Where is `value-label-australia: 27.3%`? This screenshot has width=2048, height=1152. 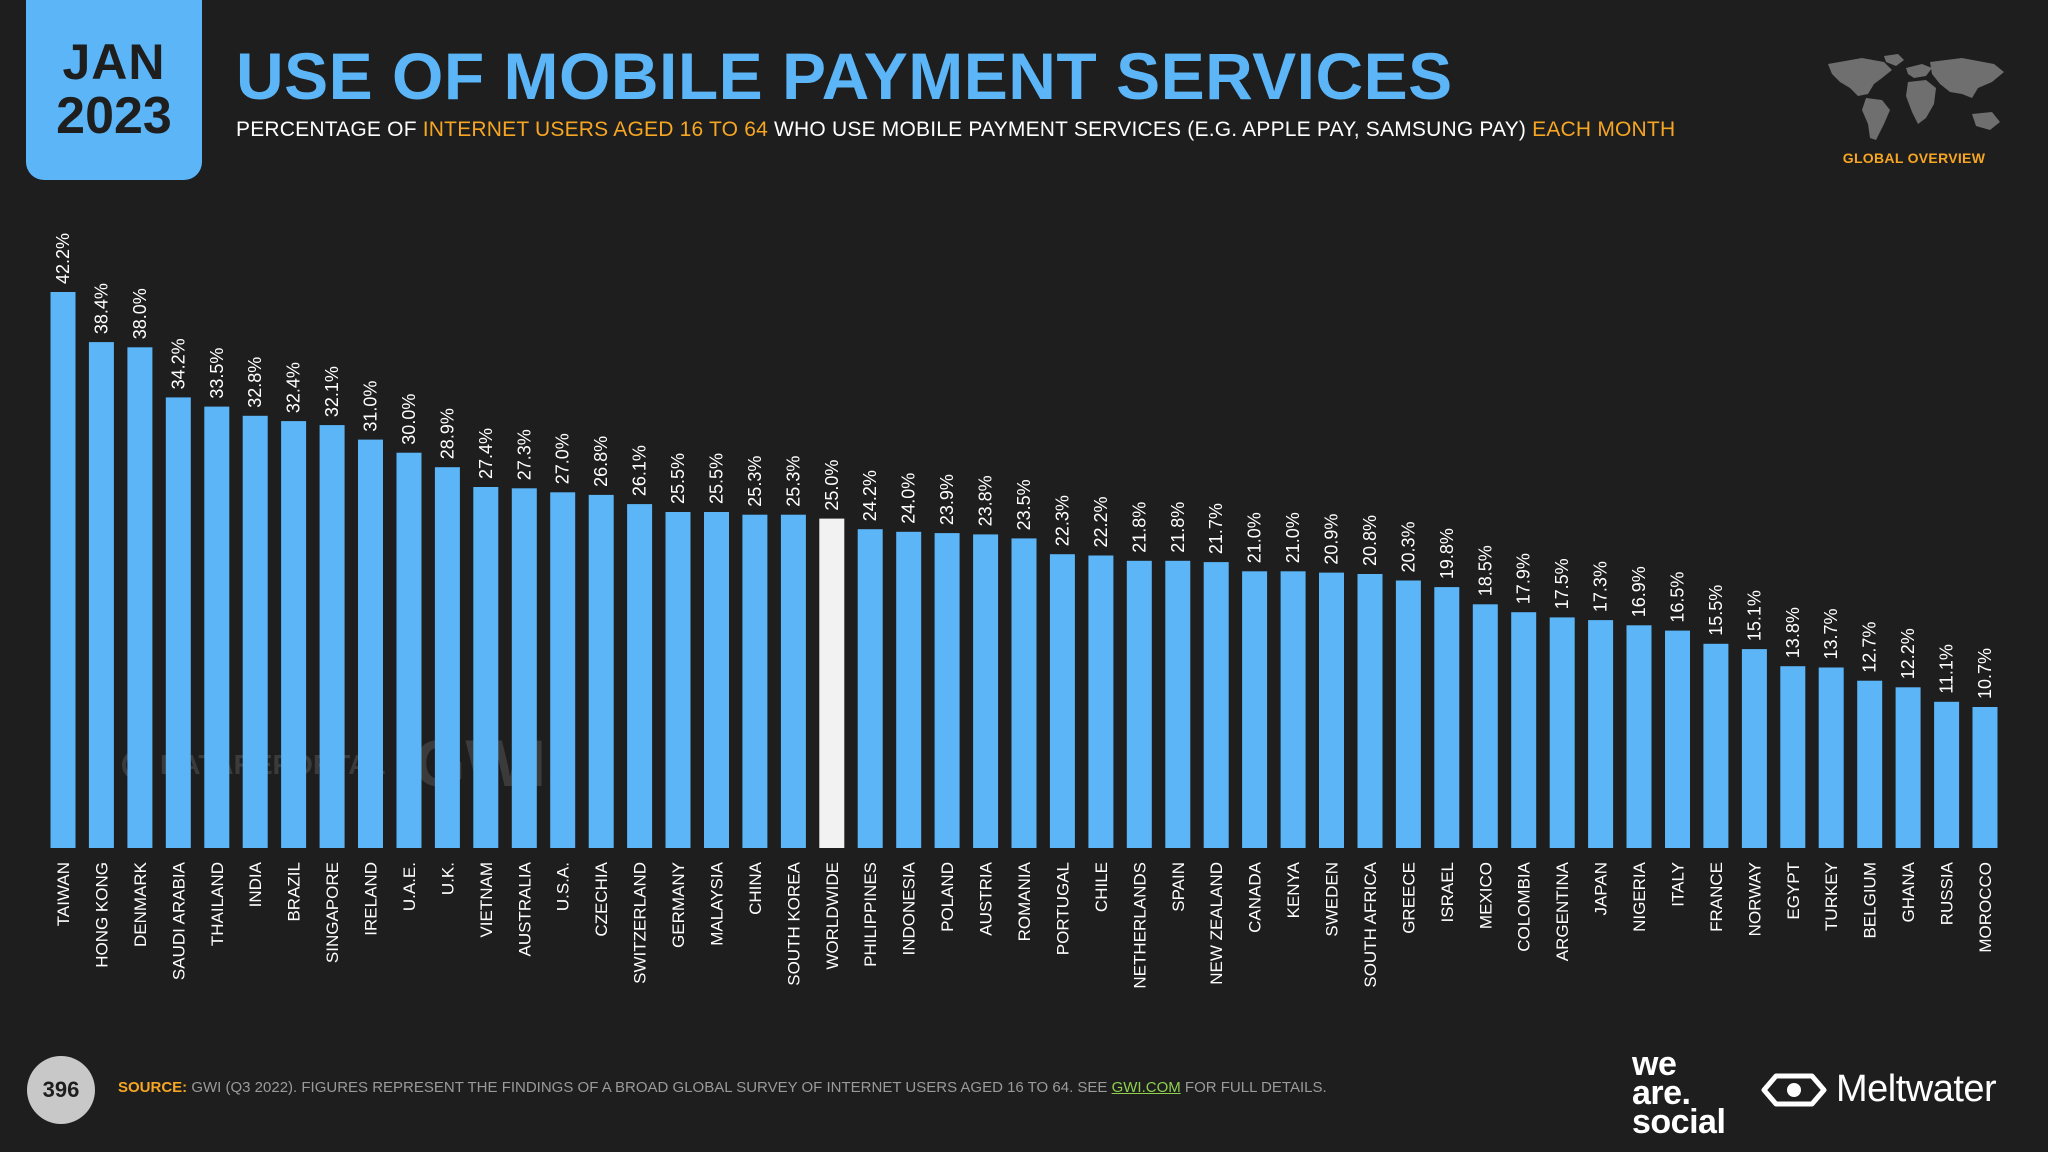 value-label-australia: 27.3% is located at coordinates (524, 454).